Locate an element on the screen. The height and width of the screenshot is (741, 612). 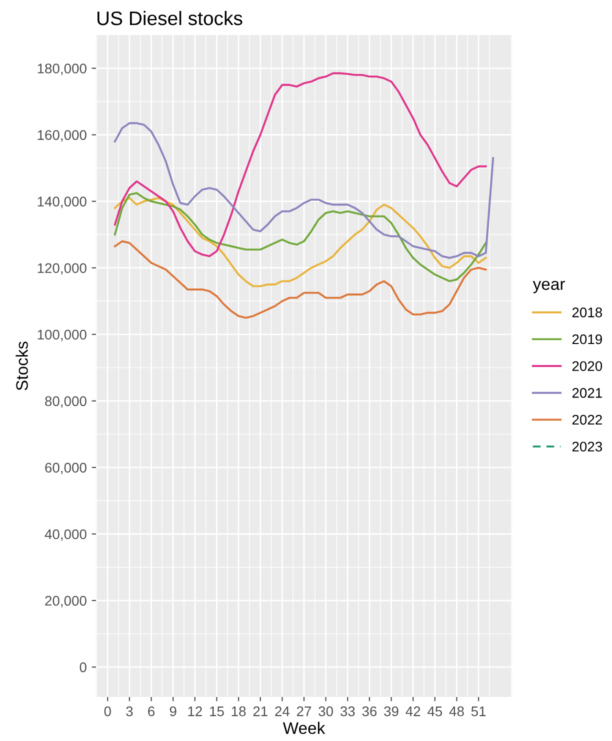
x-tick-label: 39 is located at coordinates (391, 711).